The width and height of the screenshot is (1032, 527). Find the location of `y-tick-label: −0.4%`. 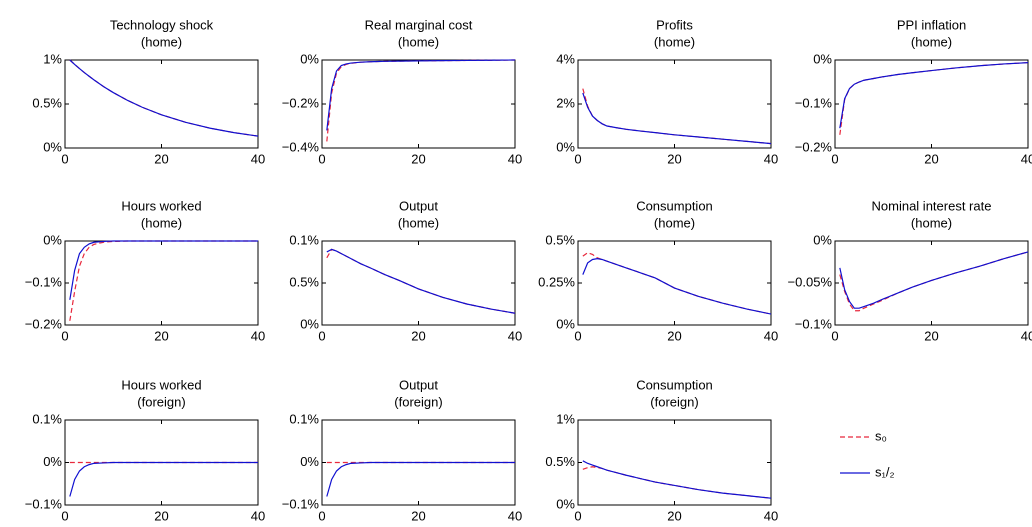

y-tick-label: −0.4% is located at coordinates (301, 146).